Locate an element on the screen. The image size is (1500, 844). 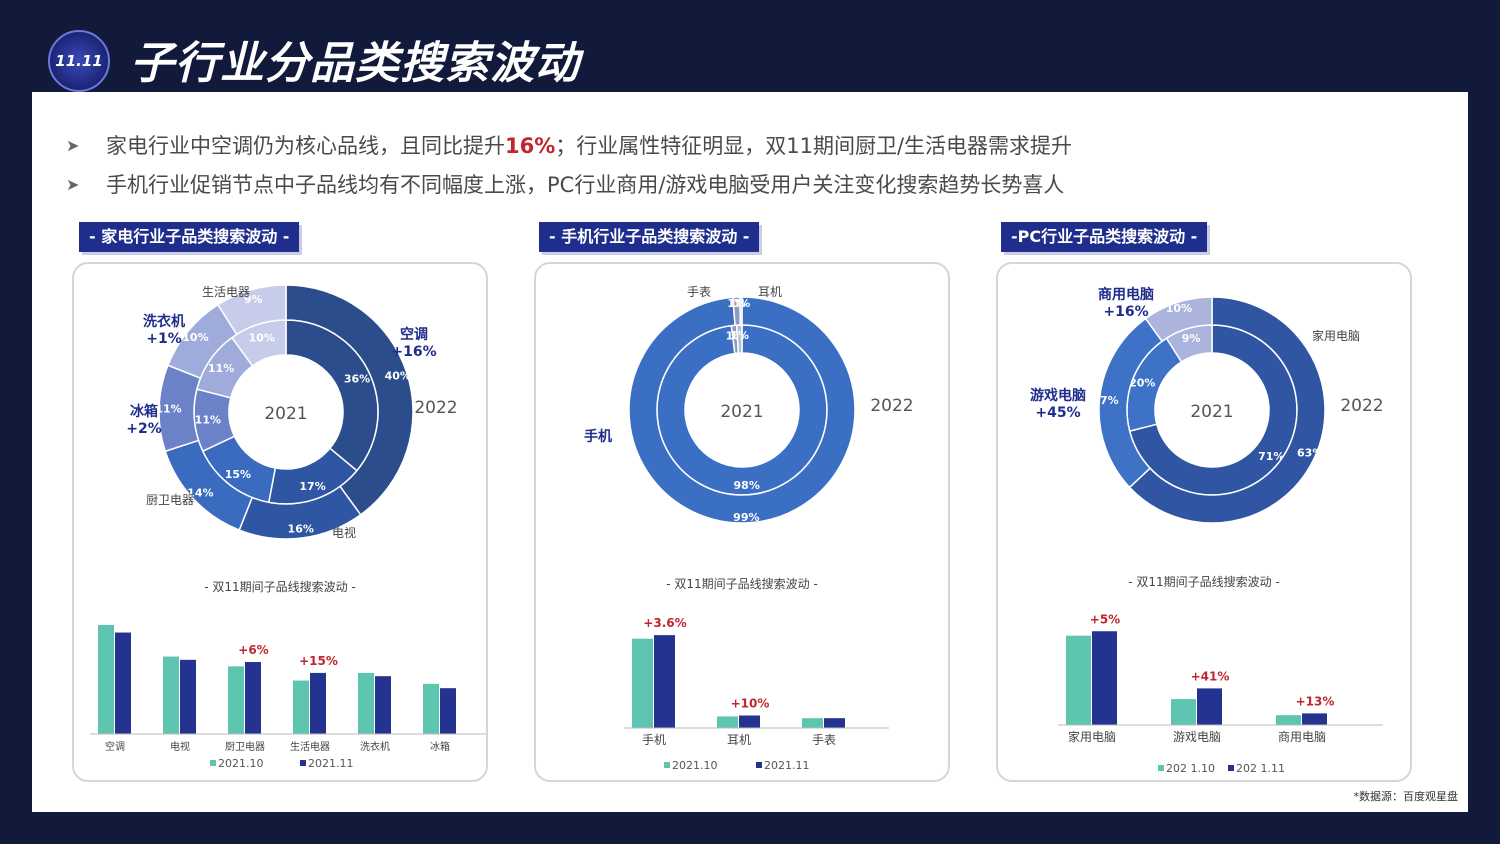
bar-category-label: 家用电脑 is located at coordinates (1092, 736).